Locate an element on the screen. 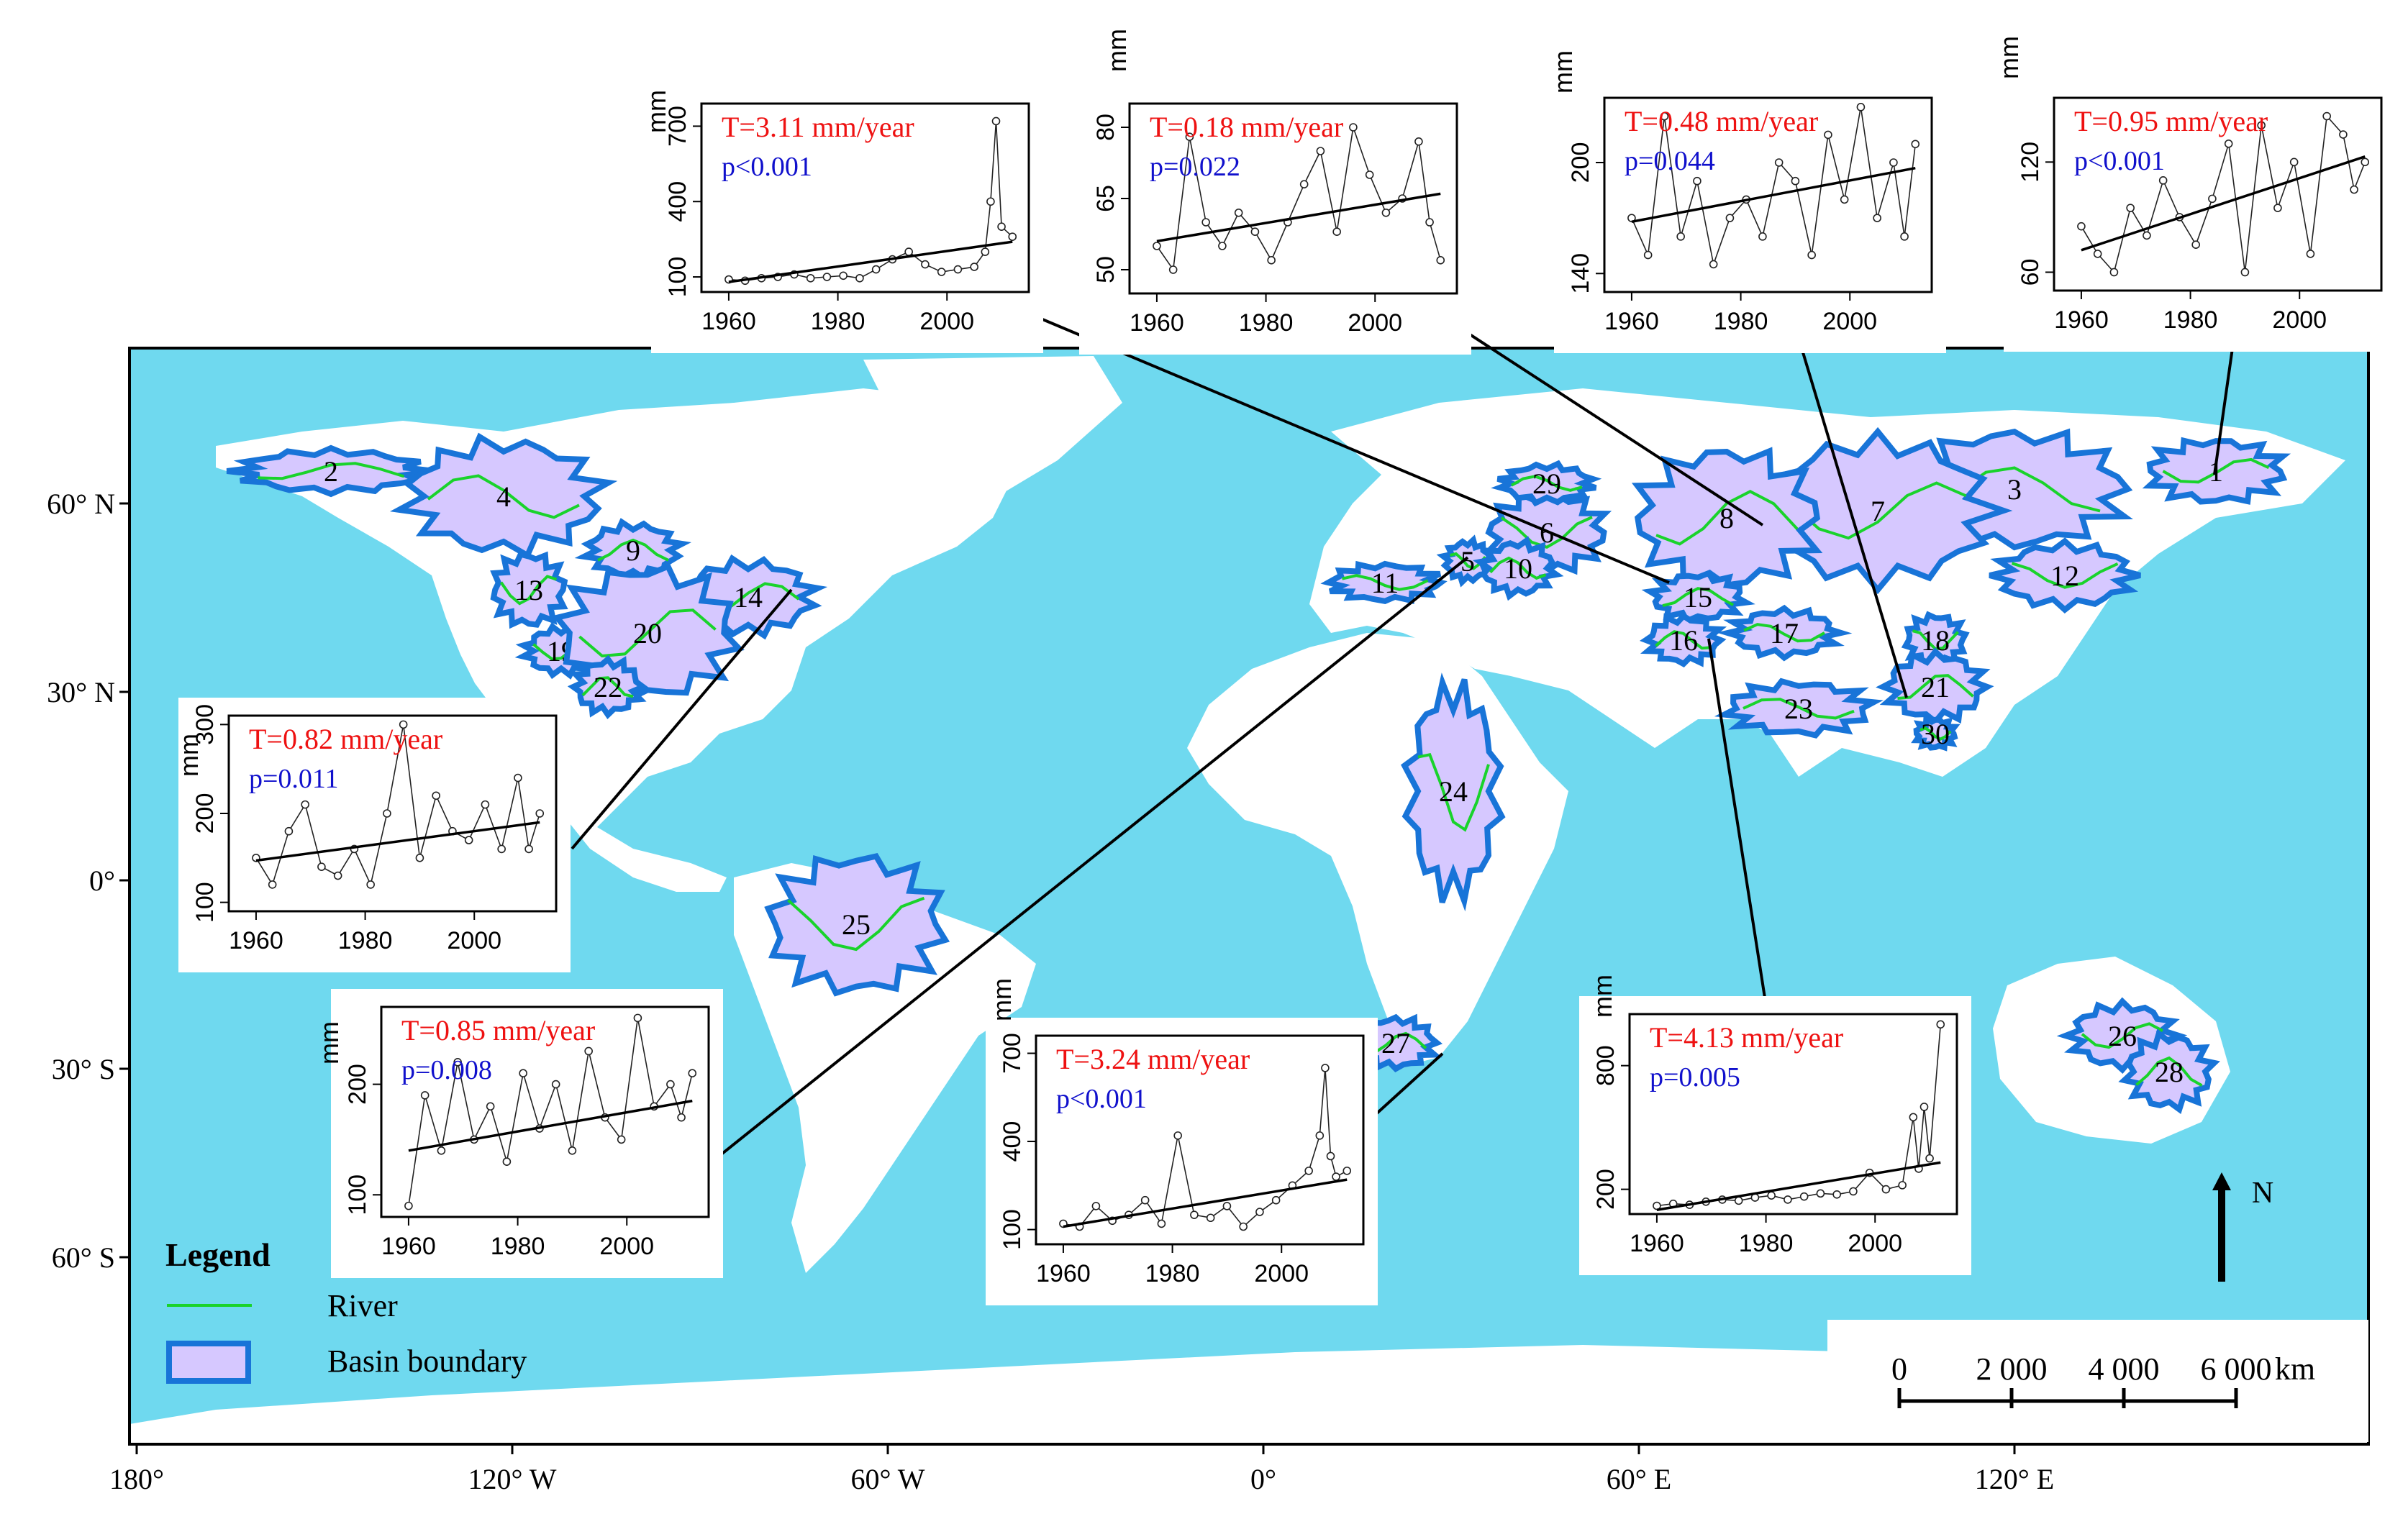 The height and width of the screenshot is (1519, 2408). basin-label: 9 is located at coordinates (633, 550).